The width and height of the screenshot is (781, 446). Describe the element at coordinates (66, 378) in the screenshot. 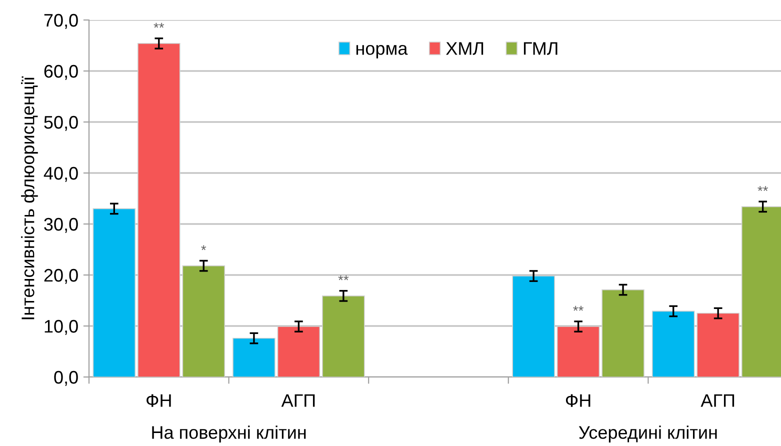

I see `y-tick-label: 0,0` at that location.